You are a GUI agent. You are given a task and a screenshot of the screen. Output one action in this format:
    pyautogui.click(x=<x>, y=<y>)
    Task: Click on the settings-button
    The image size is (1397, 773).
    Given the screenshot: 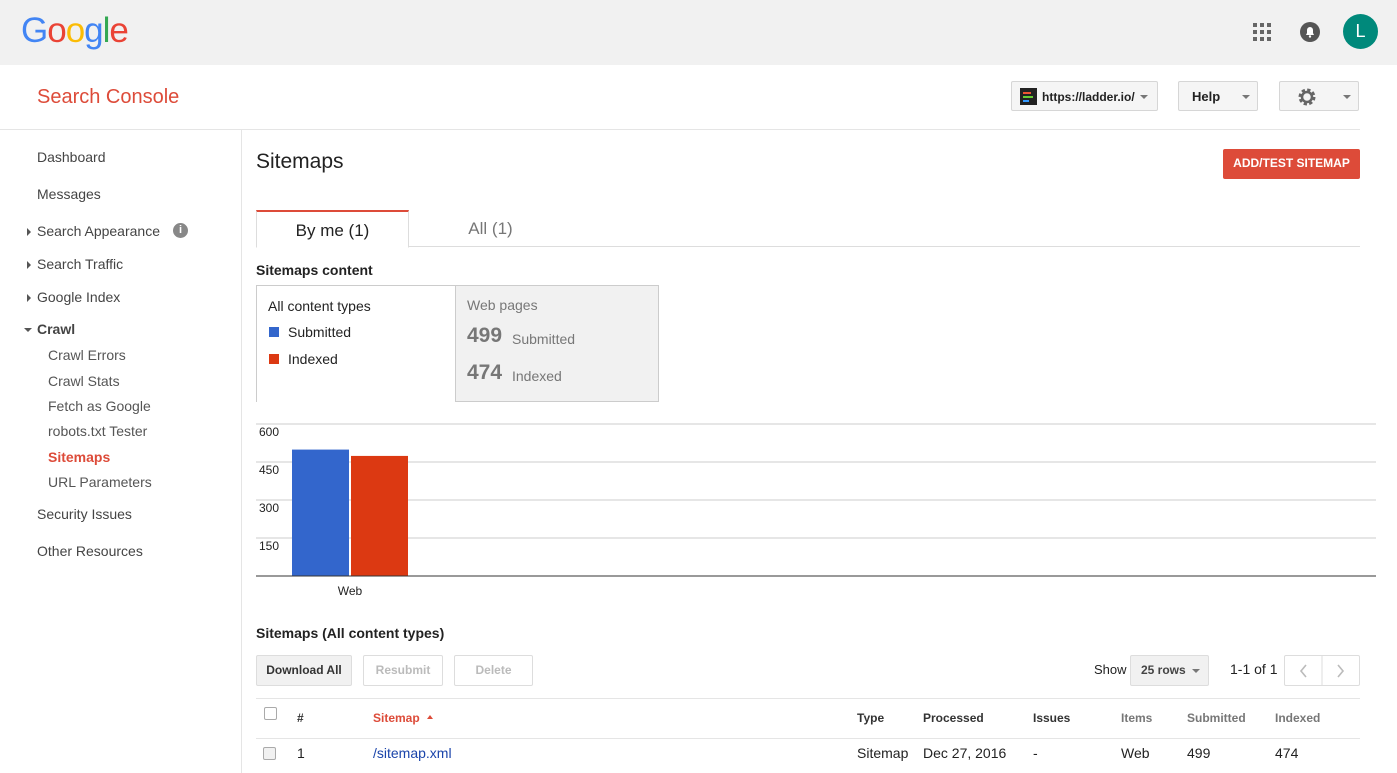 What is the action you would take?
    pyautogui.click(x=1319, y=96)
    